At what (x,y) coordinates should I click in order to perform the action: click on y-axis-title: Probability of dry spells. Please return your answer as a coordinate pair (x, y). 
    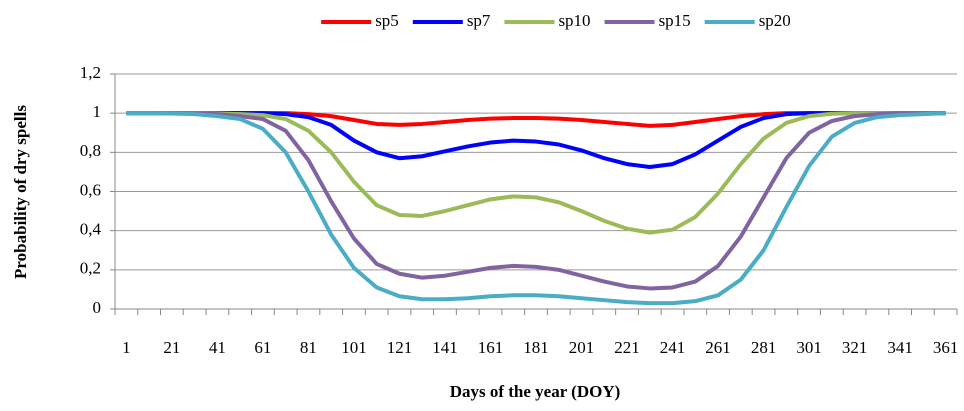
    Looking at the image, I should click on (20, 192).